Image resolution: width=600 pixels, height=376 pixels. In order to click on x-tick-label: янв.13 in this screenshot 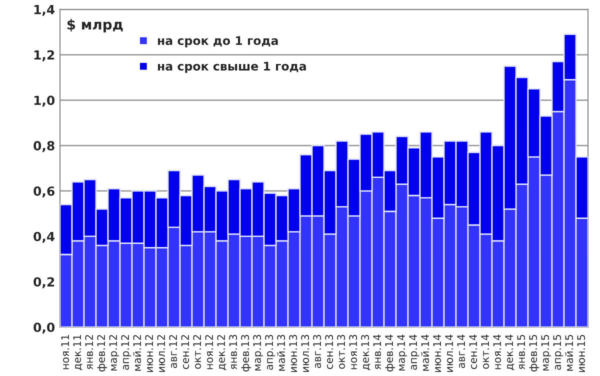, I will do `click(233, 352)`.